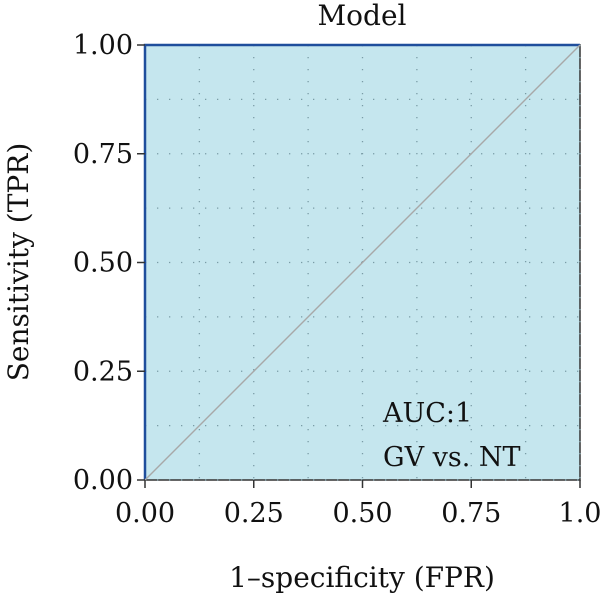  What do you see at coordinates (579, 513) in the screenshot?
I see `x-tick-label: 1.0` at bounding box center [579, 513].